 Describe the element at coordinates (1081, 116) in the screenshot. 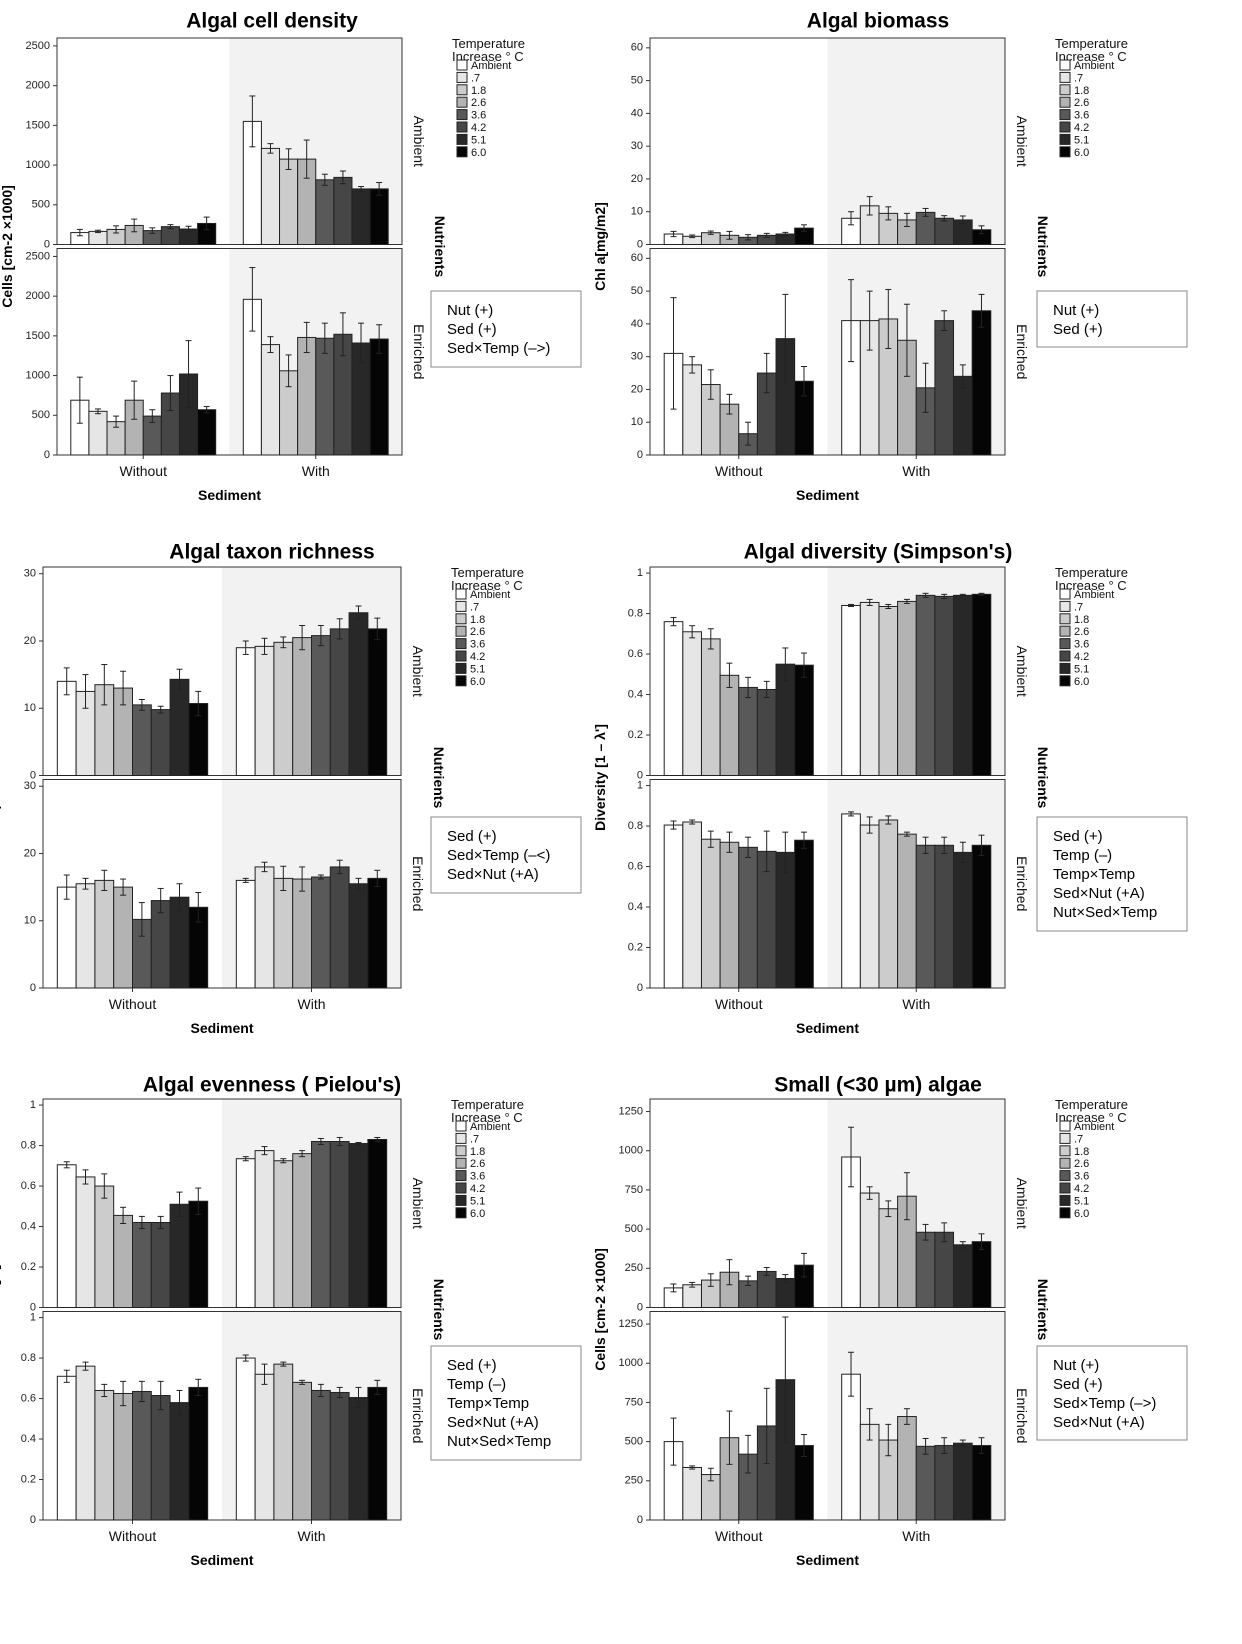

I see `legend-label: 3.6` at that location.